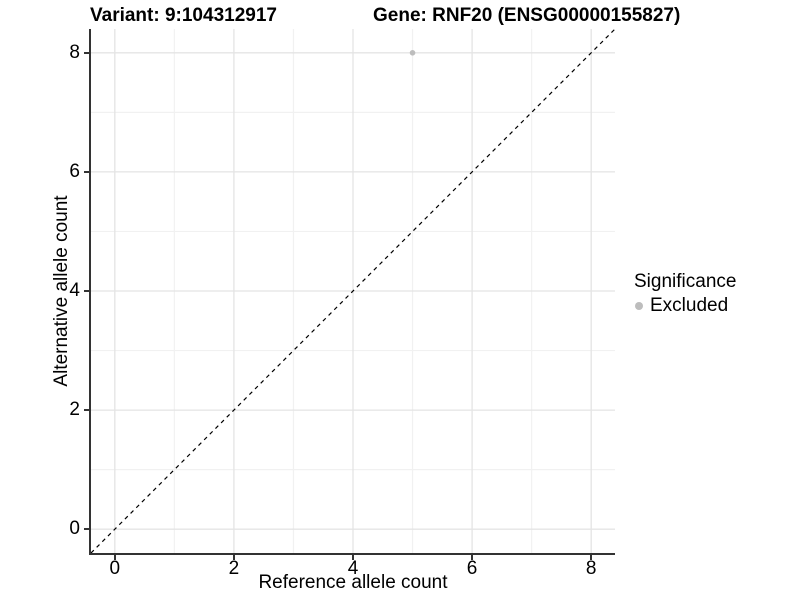 The height and width of the screenshot is (600, 800). What do you see at coordinates (353, 568) in the screenshot?
I see `x-tick-label: 4` at bounding box center [353, 568].